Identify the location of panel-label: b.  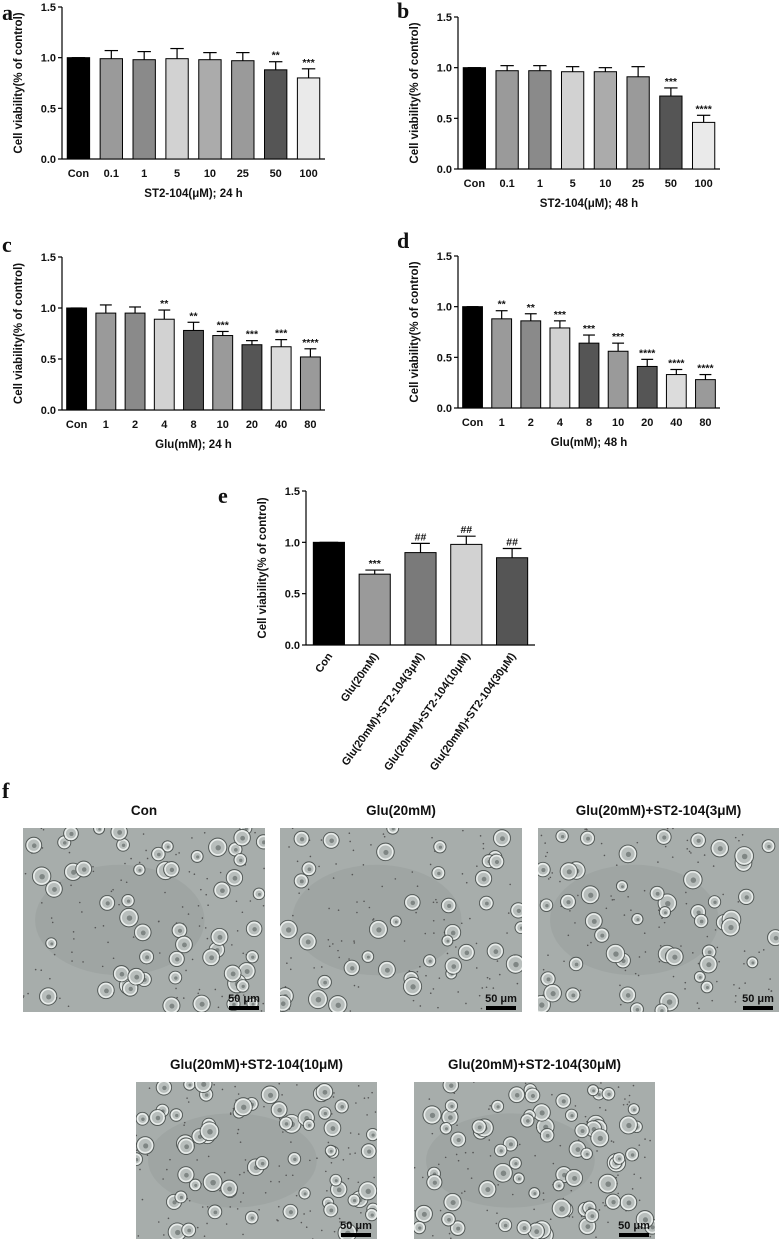
(403, 11).